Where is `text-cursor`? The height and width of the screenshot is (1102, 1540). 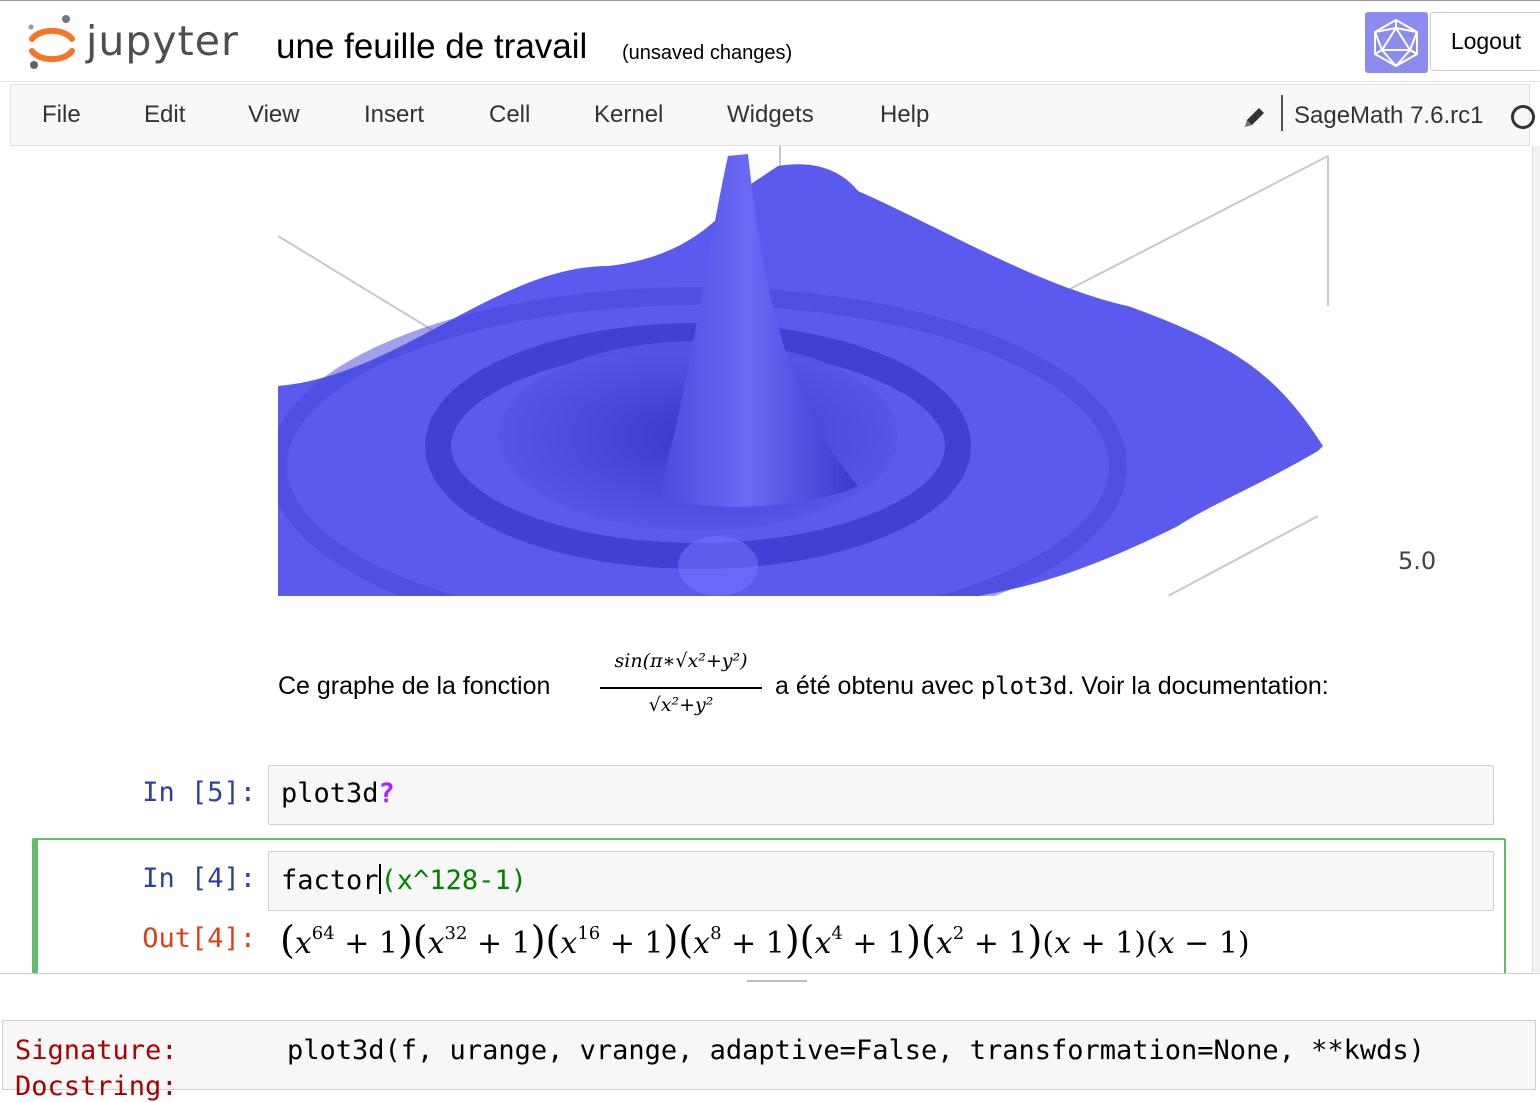 text-cursor is located at coordinates (379, 879).